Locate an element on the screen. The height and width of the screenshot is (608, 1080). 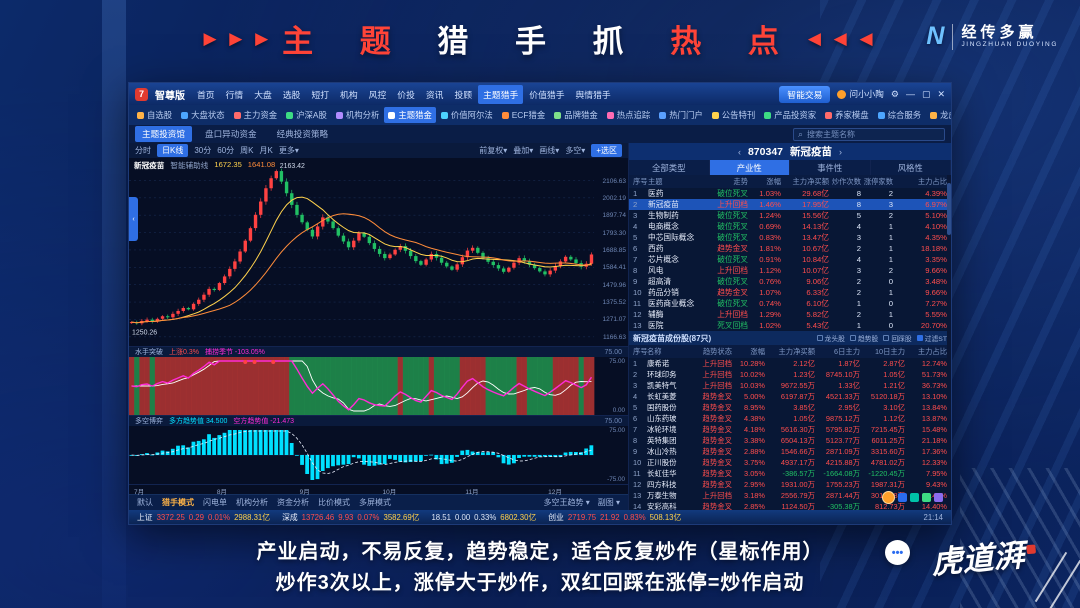
nav-item-产品投资家: 产品投资家 is located at coordinates (790, 115).